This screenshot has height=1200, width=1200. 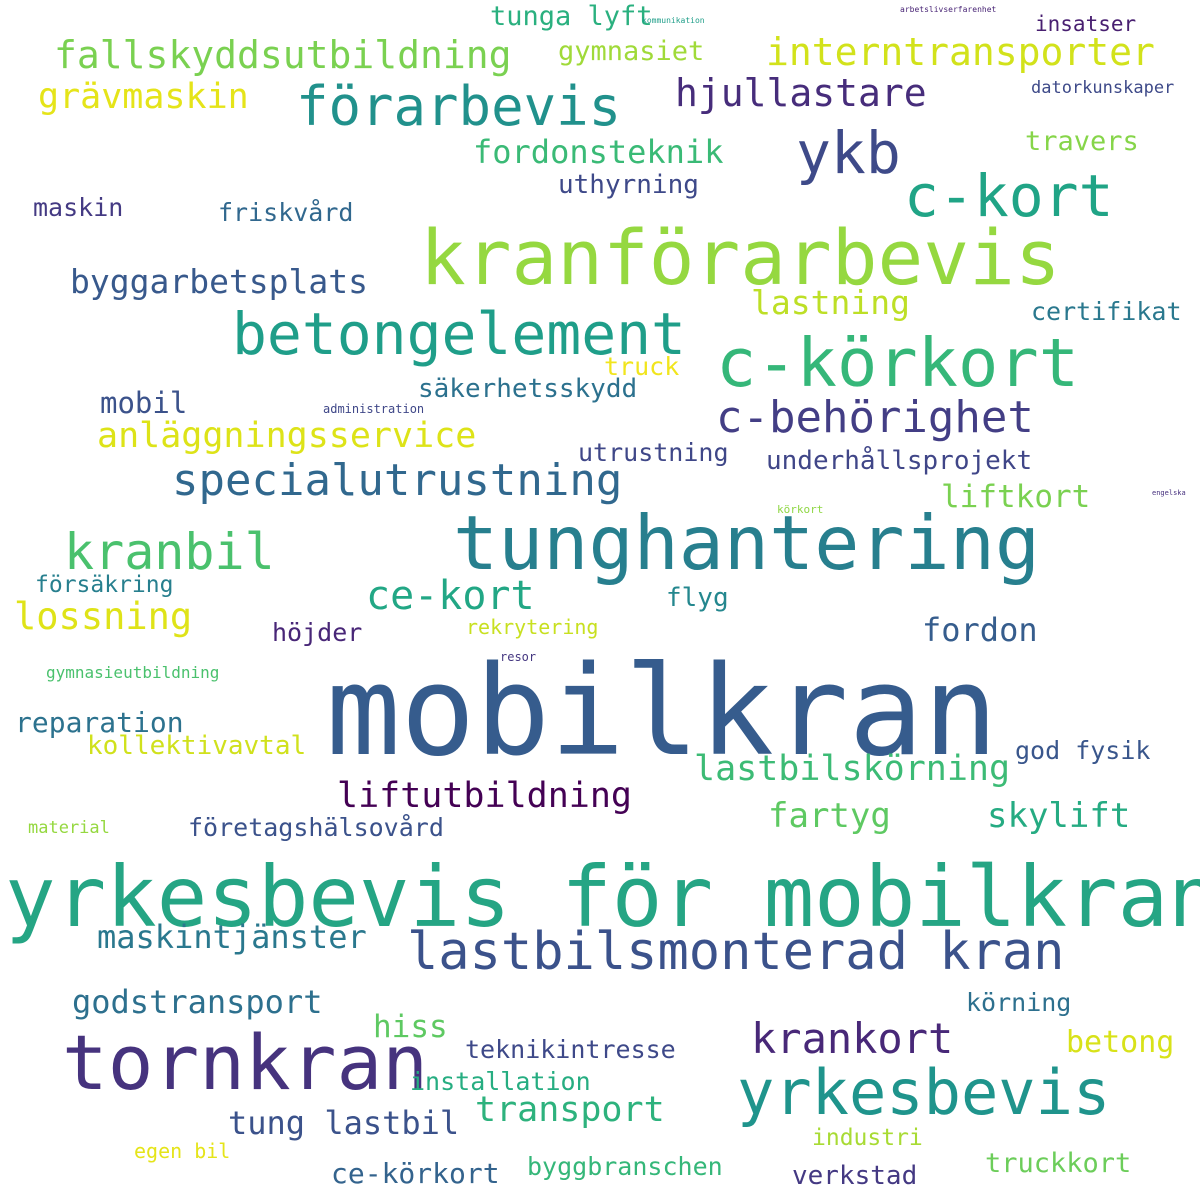 What do you see at coordinates (1103, 88) in the screenshot?
I see `word: datorkunskaper` at bounding box center [1103, 88].